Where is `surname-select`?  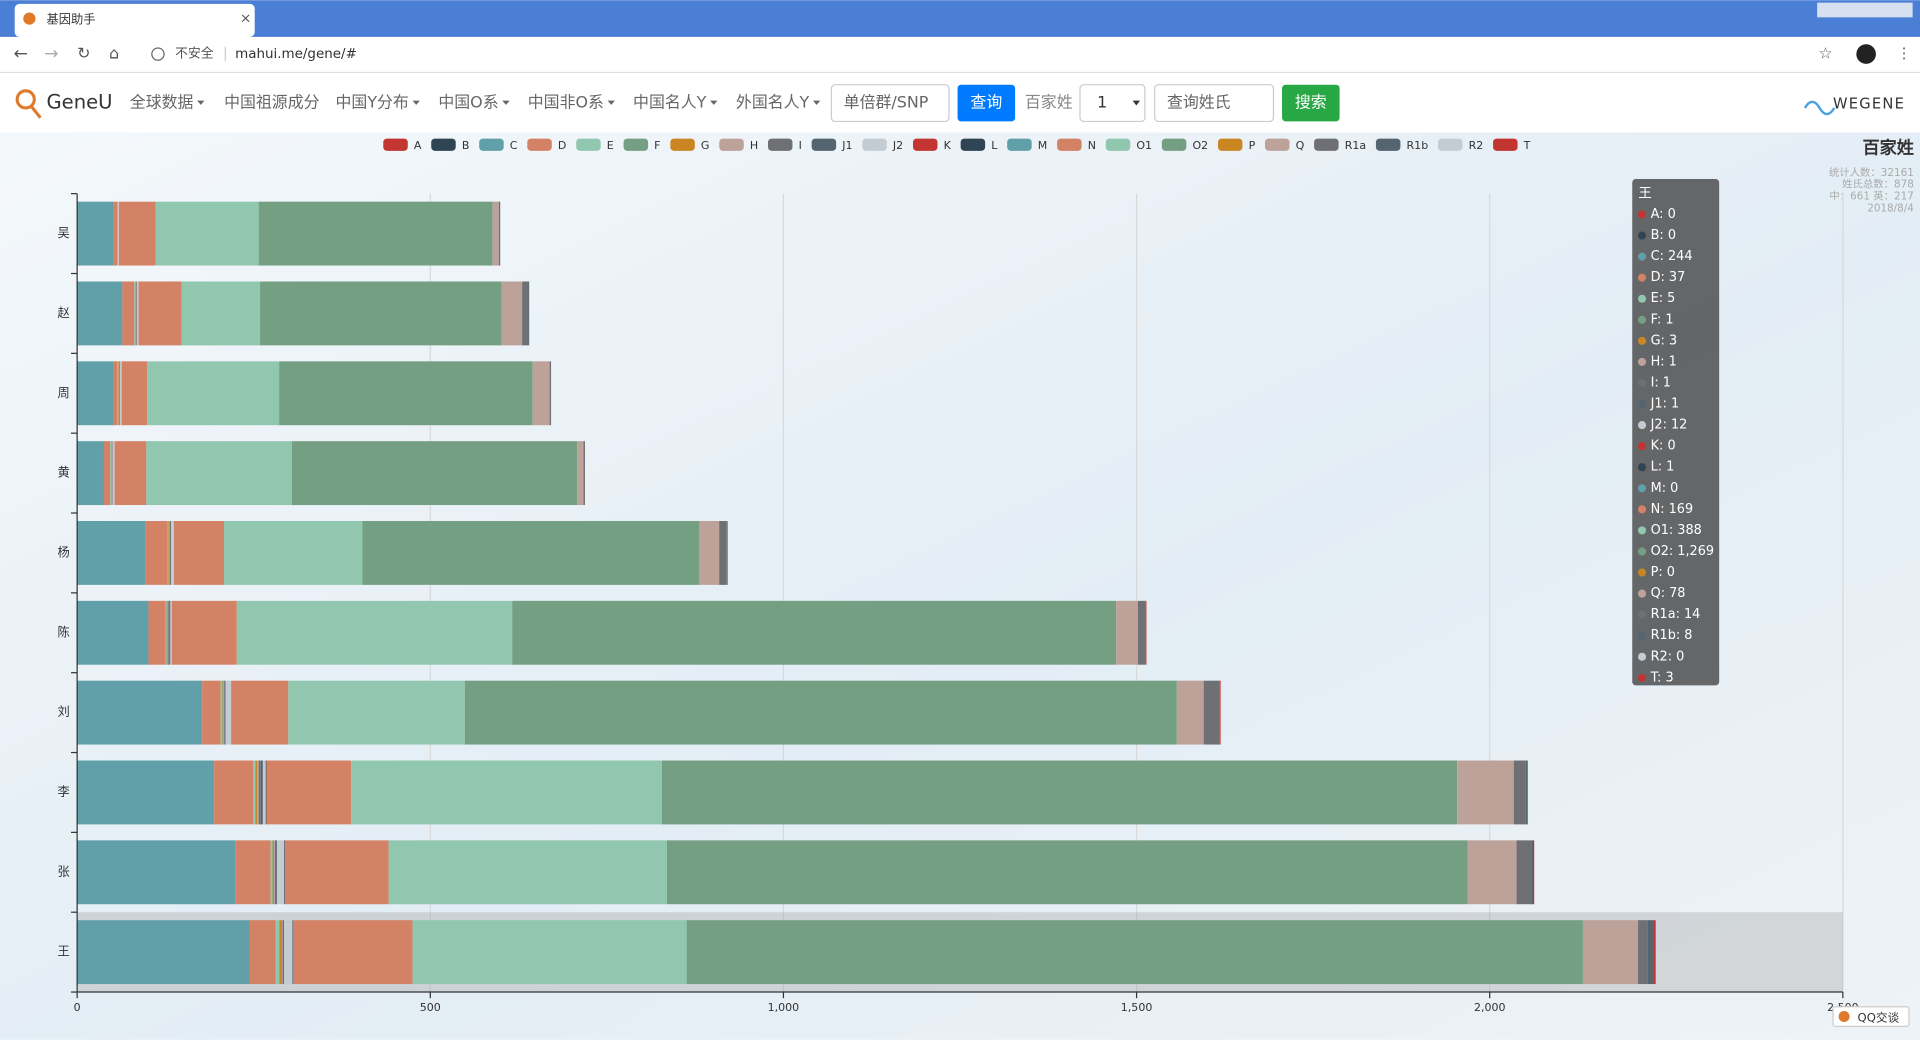
surname-select is located at coordinates (1112, 103).